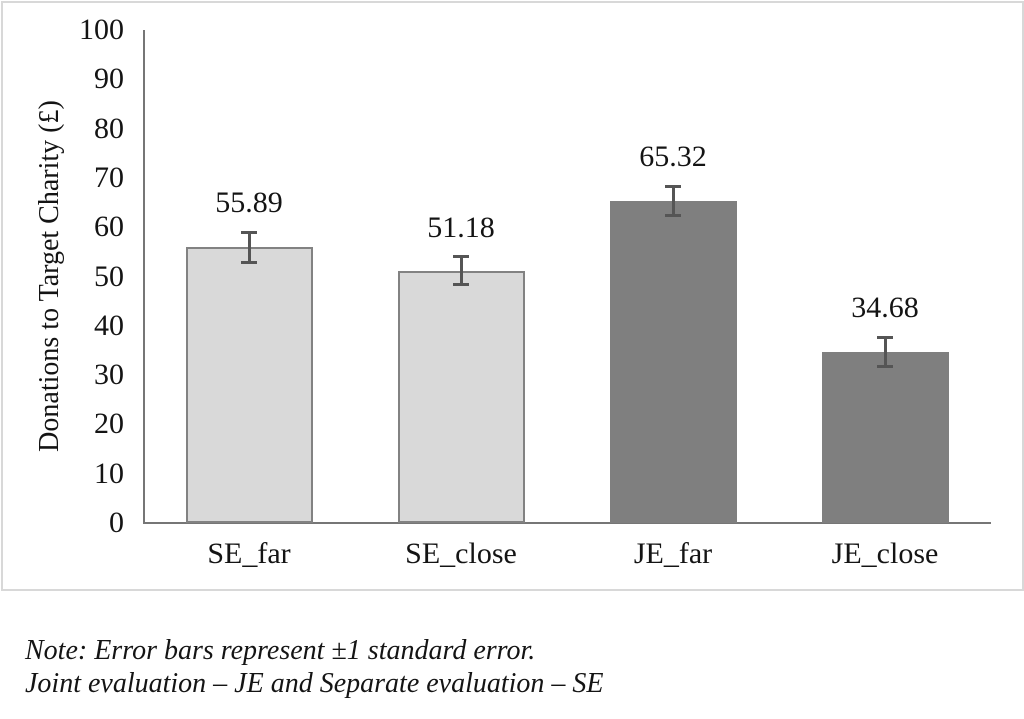 The width and height of the screenshot is (1024, 719). What do you see at coordinates (109, 473) in the screenshot?
I see `y-tick-label: 10` at bounding box center [109, 473].